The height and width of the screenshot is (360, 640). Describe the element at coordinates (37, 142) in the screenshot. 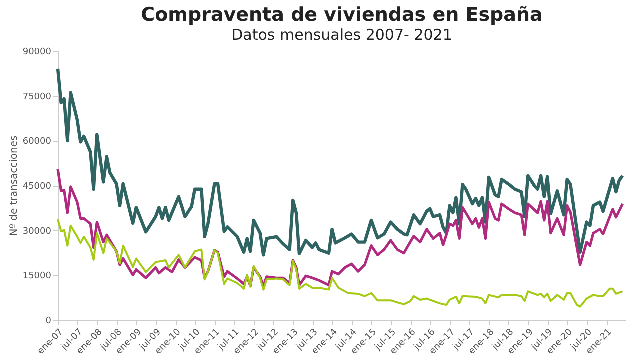

I see `y-tick-label: 60000` at that location.